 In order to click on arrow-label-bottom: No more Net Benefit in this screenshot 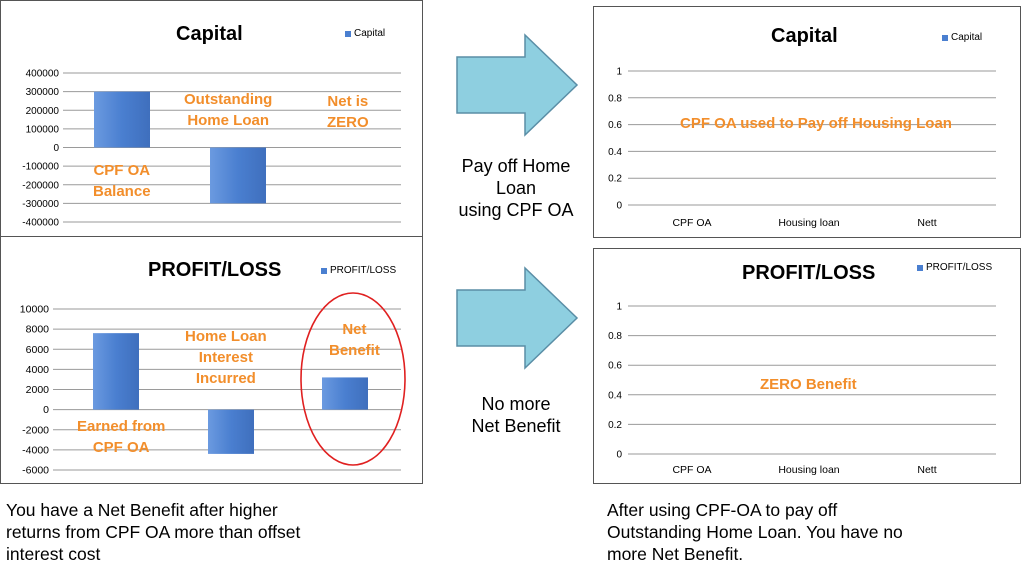, I will do `click(516, 415)`.